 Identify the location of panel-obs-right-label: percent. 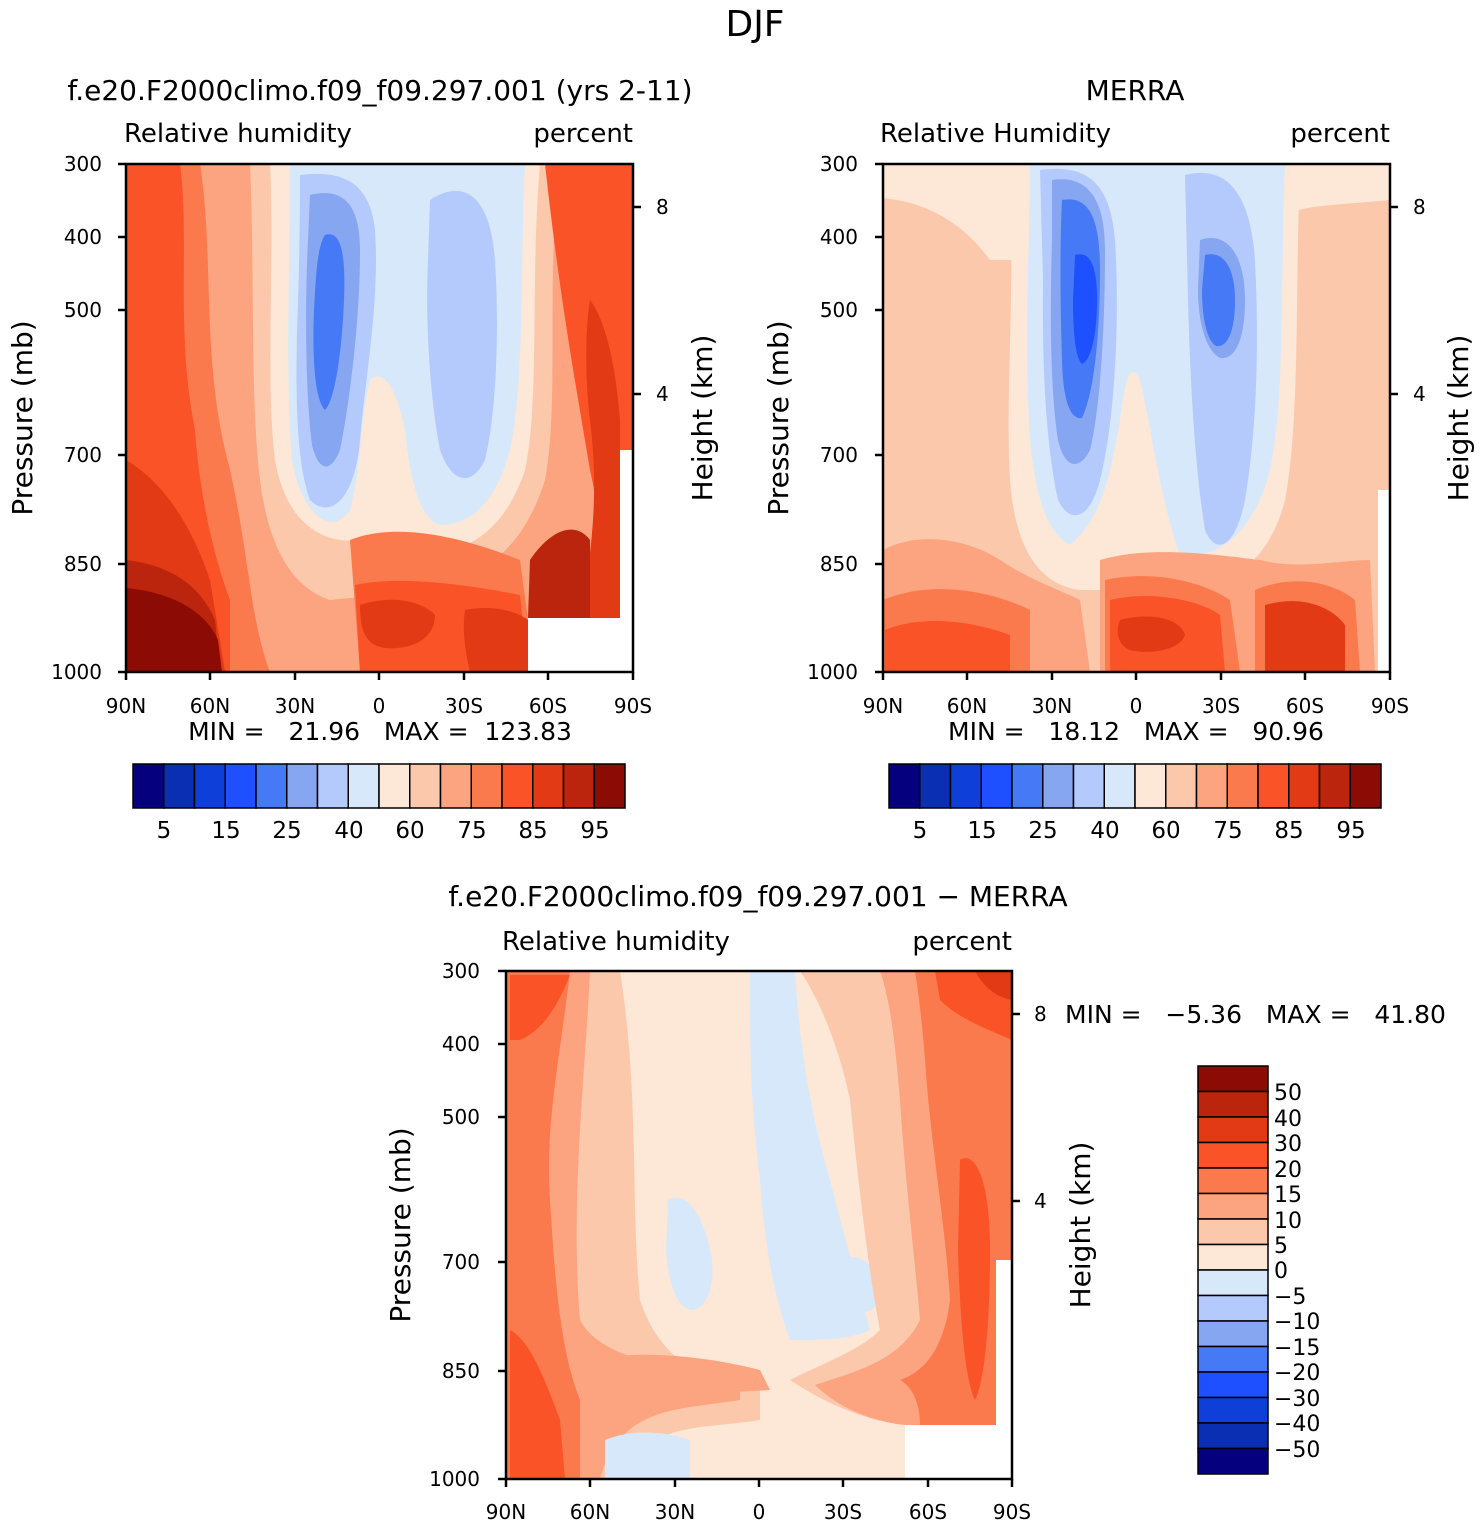
(1340, 134).